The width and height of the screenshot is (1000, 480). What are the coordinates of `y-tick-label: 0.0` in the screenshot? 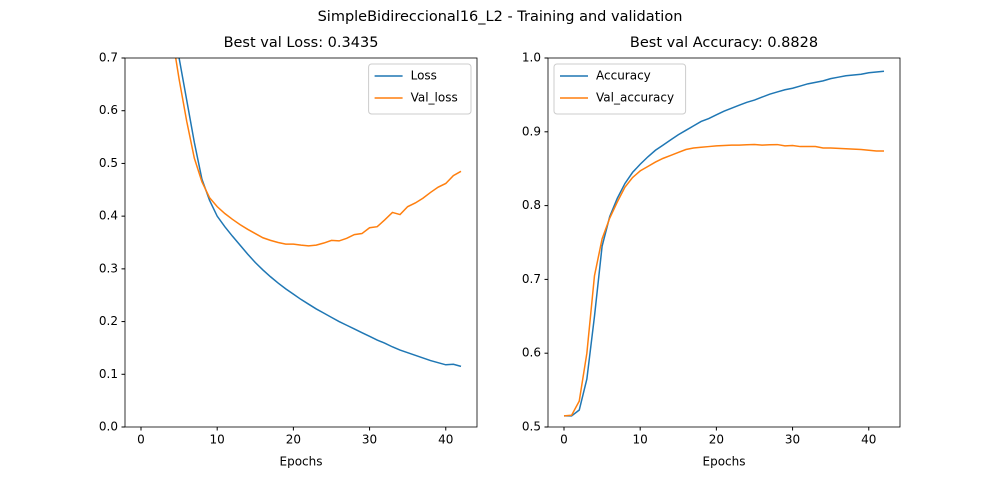 It's located at (108, 427).